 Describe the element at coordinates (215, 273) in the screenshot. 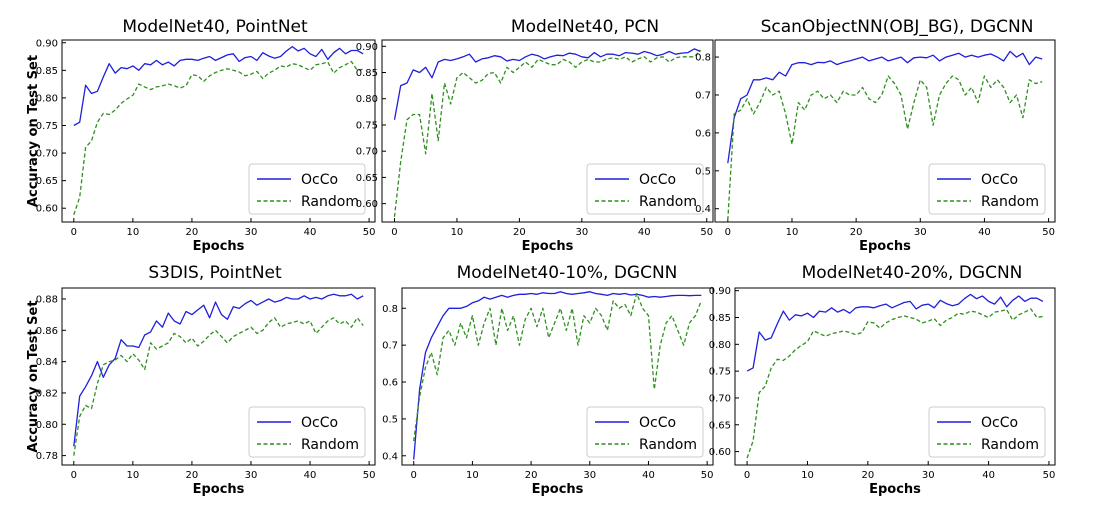

I see `chart-title: S3DIS, PointNet` at that location.